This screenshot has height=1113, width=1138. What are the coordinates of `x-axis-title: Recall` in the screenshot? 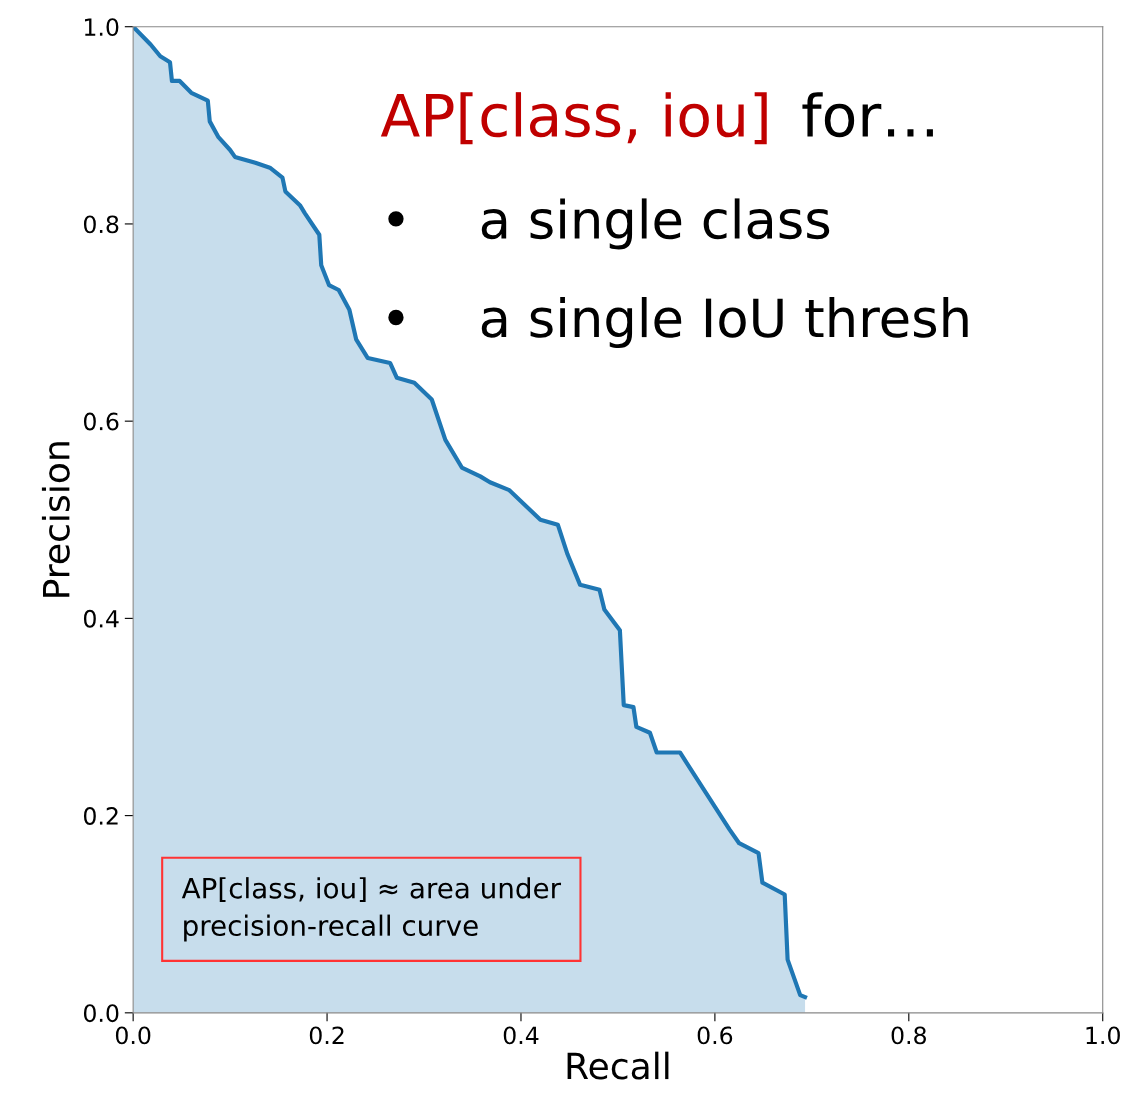 It's located at (618, 1065).